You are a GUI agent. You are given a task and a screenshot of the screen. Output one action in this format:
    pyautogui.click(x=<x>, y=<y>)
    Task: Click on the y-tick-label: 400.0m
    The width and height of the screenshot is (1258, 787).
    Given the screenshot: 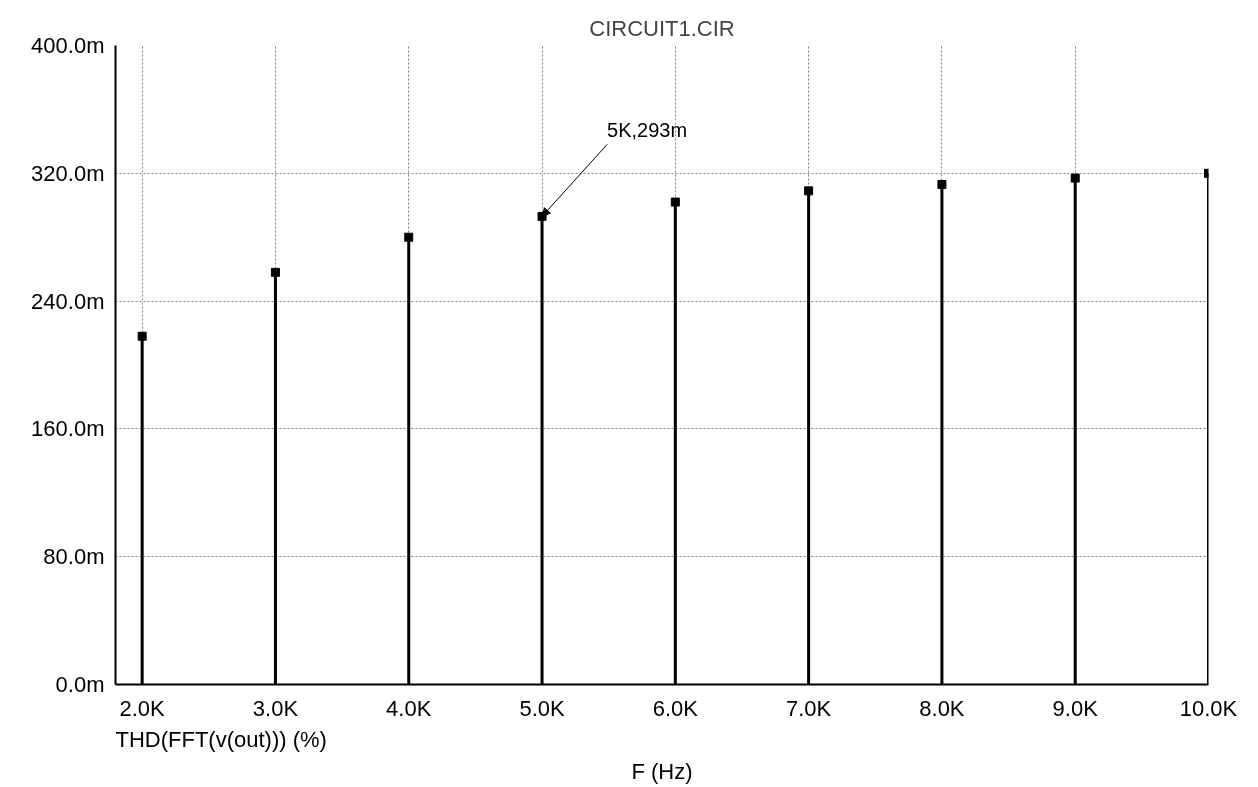 What is the action you would take?
    pyautogui.click(x=68, y=45)
    